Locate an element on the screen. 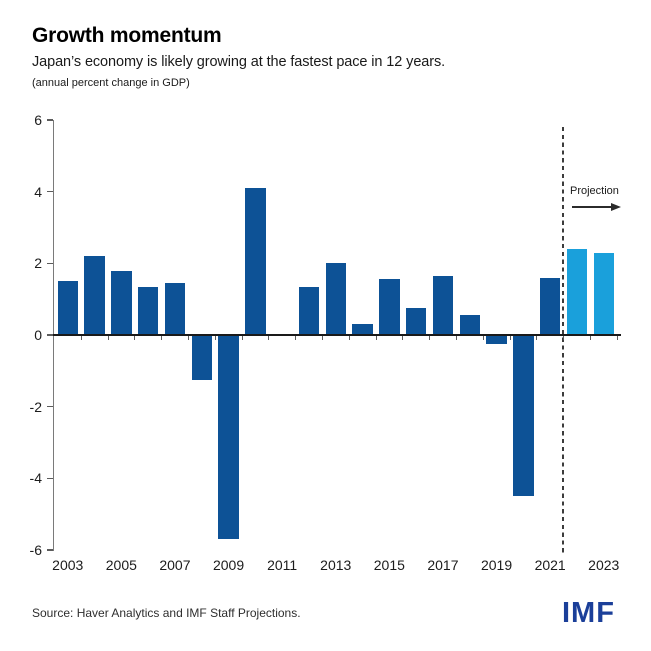  bar-2006 is located at coordinates (148, 310).